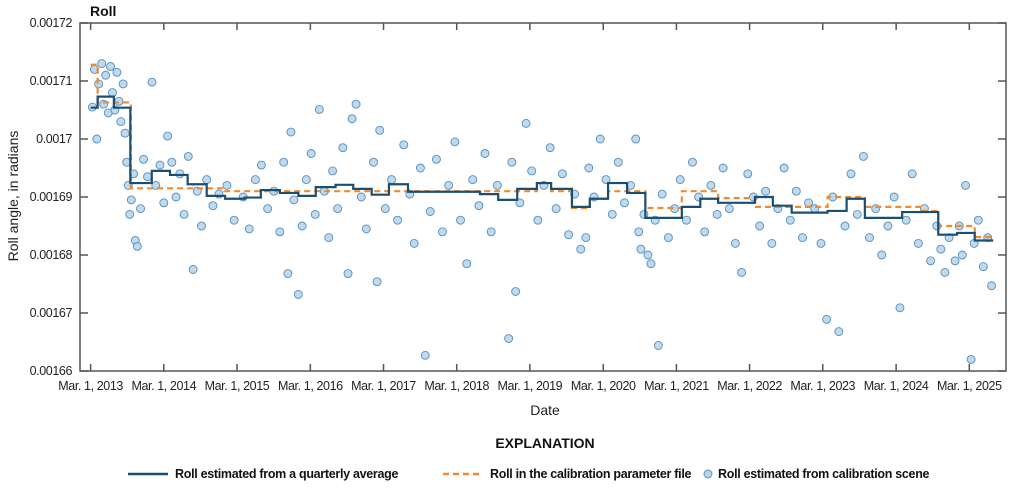 This screenshot has height=490, width=1014. I want to click on x-tick-label: Mar. 1, 2018, so click(456, 386).